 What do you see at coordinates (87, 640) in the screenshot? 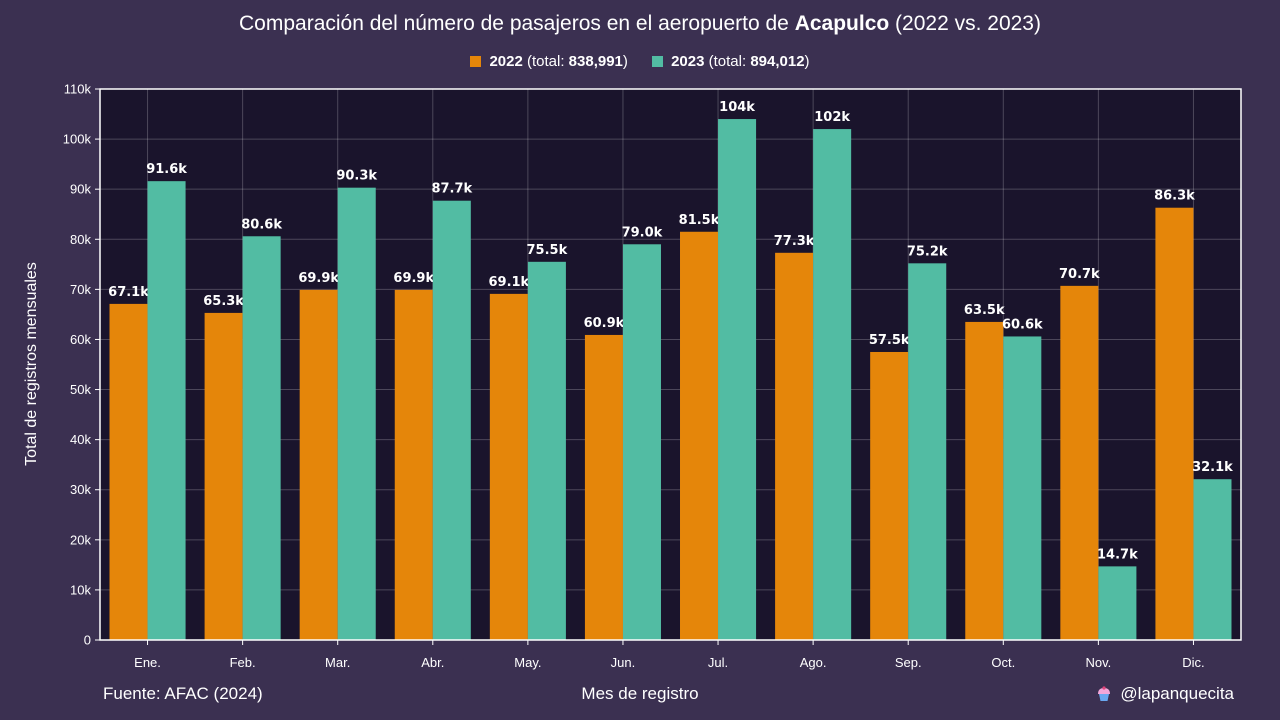
I see `y-tick-label: 0` at bounding box center [87, 640].